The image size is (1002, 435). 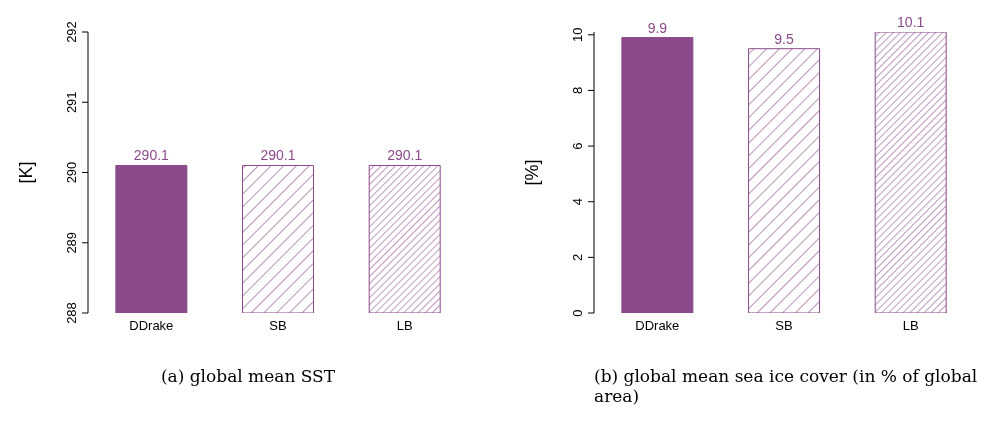 What do you see at coordinates (784, 38) in the screenshot?
I see `data-label: 9.5` at bounding box center [784, 38].